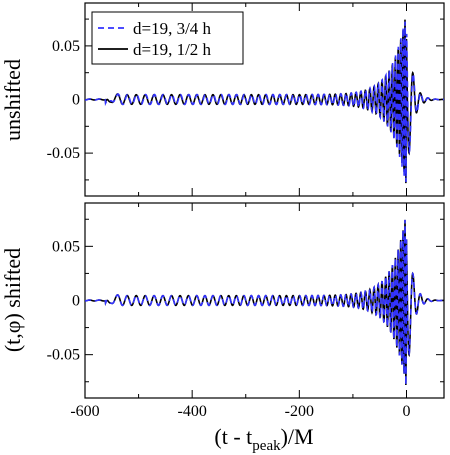  Describe the element at coordinates (63, 153) in the screenshot. I see `top-ytick-label-0: -0.05` at that location.